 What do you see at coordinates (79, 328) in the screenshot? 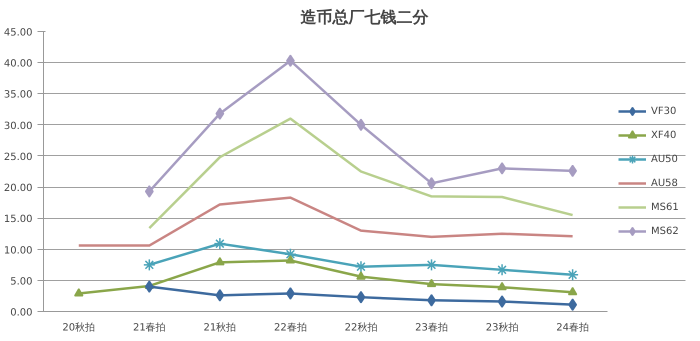
I see `x-tick-label: 20秋拍` at bounding box center [79, 328].